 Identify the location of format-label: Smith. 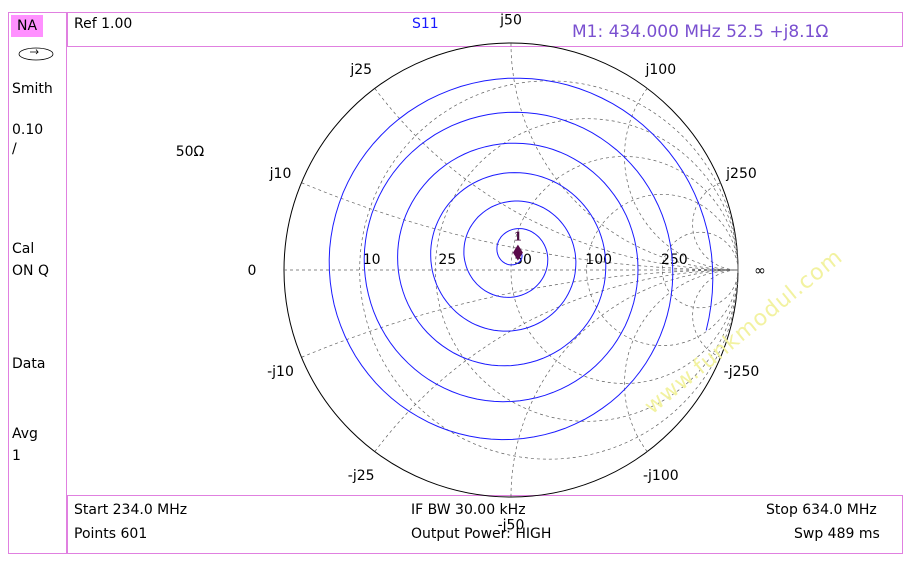
(32, 89).